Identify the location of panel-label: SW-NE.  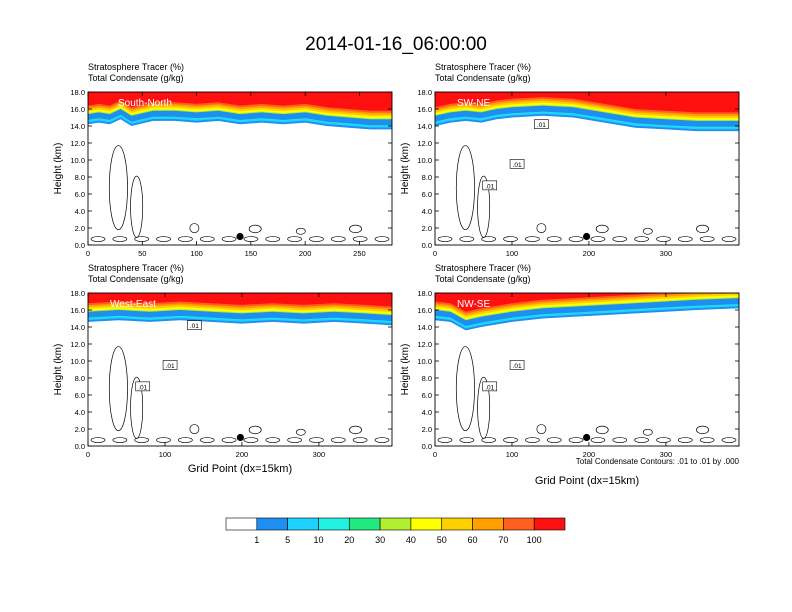
(473, 103).